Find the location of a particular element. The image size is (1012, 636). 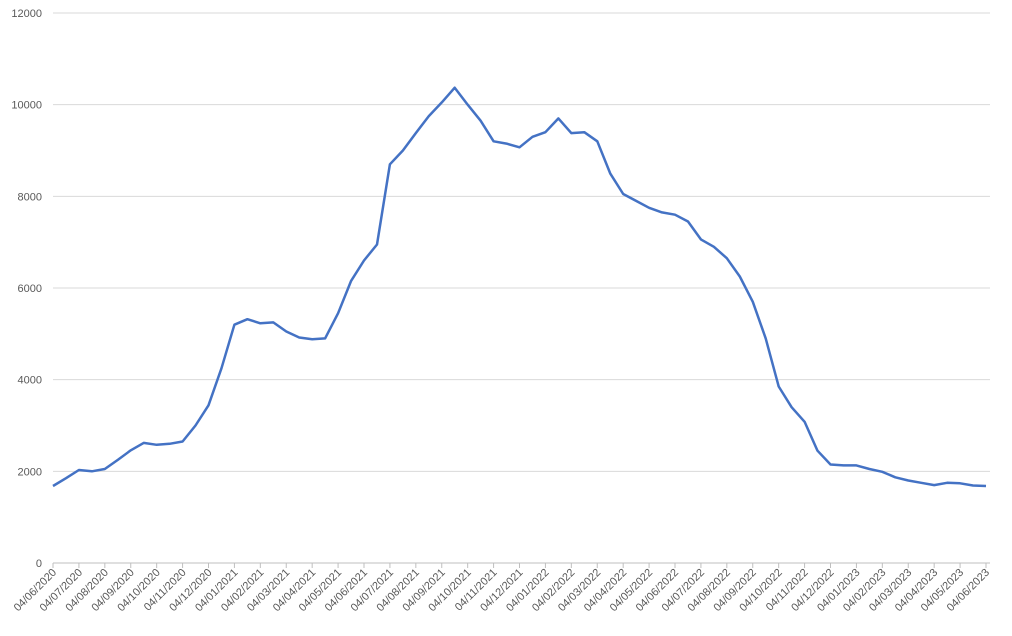

y-tick-label: 12000 is located at coordinates (26, 14).